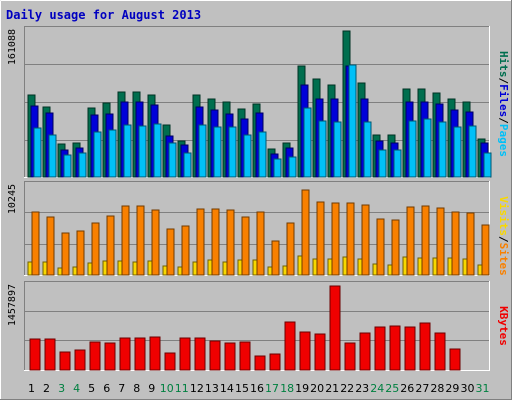 The height and width of the screenshot is (400, 512). What do you see at coordinates (136, 388) in the screenshot?
I see `day-label-8: 8` at bounding box center [136, 388].